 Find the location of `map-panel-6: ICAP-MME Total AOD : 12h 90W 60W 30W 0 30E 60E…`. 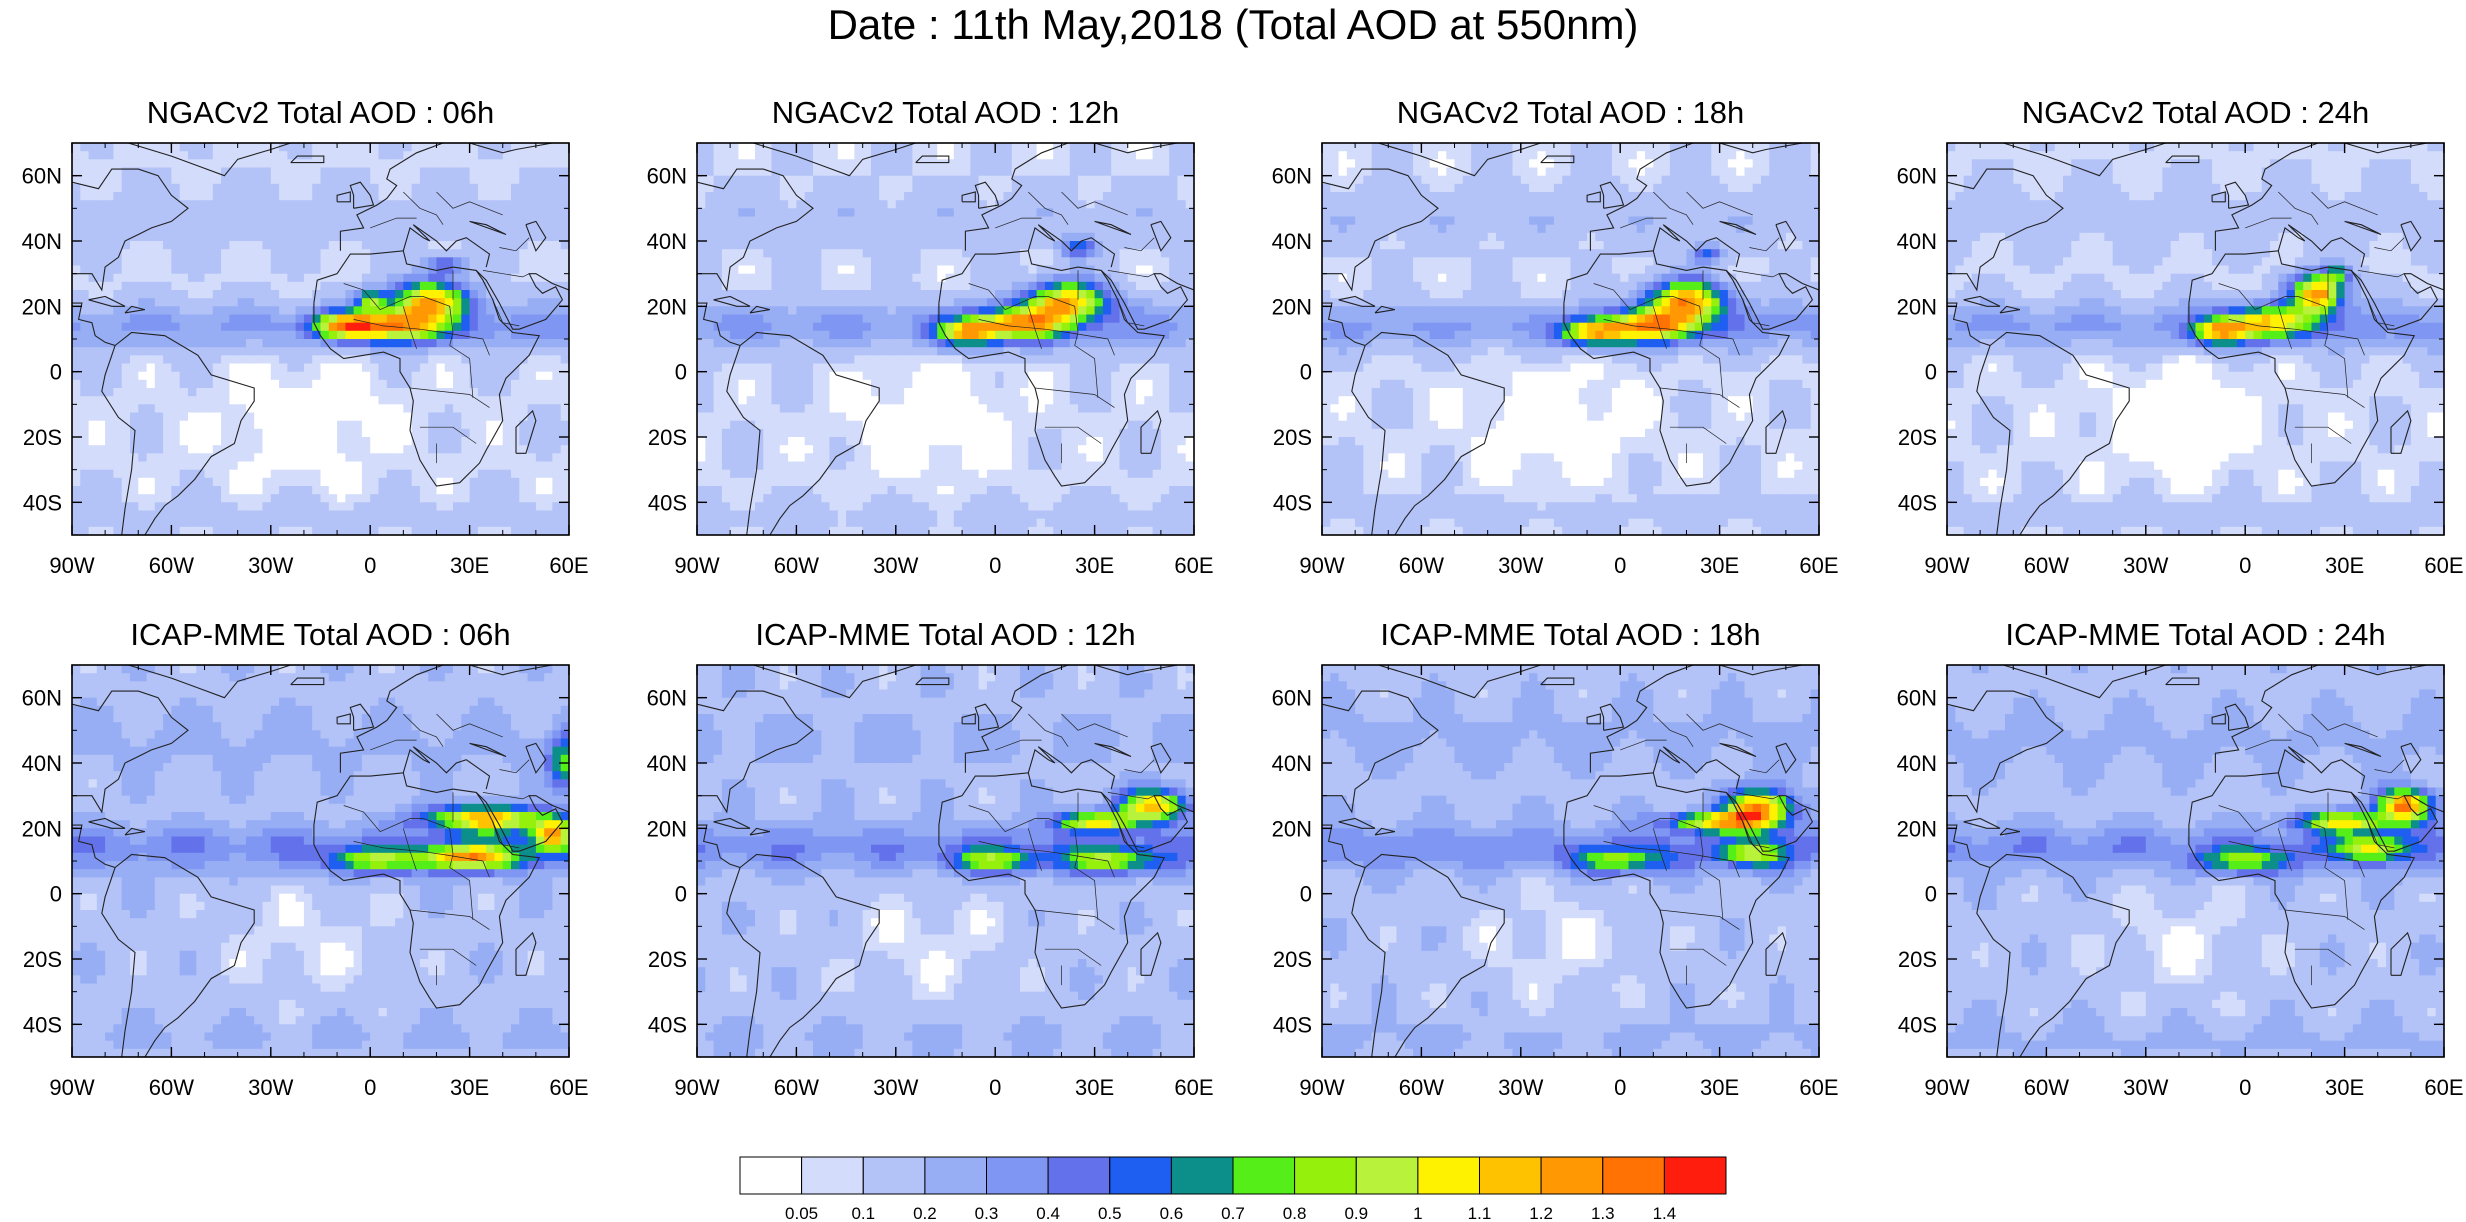

map-panel-6: ICAP-MME Total AOD : 12h 90W 60W 30W 0 30E 60E… is located at coordinates (930, 858).